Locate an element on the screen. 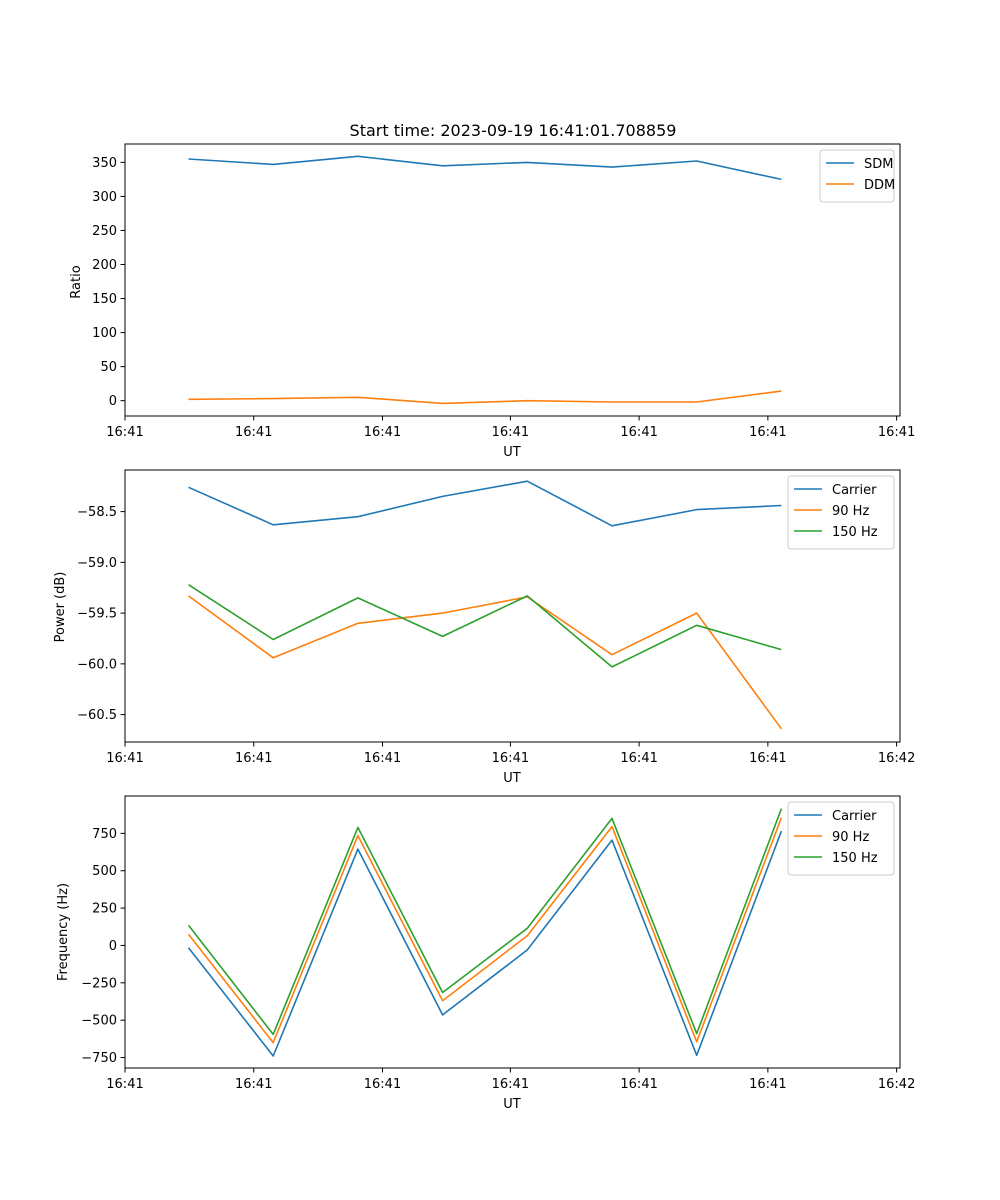 The height and width of the screenshot is (1200, 1000). y-tick-label: 750 is located at coordinates (104, 834).